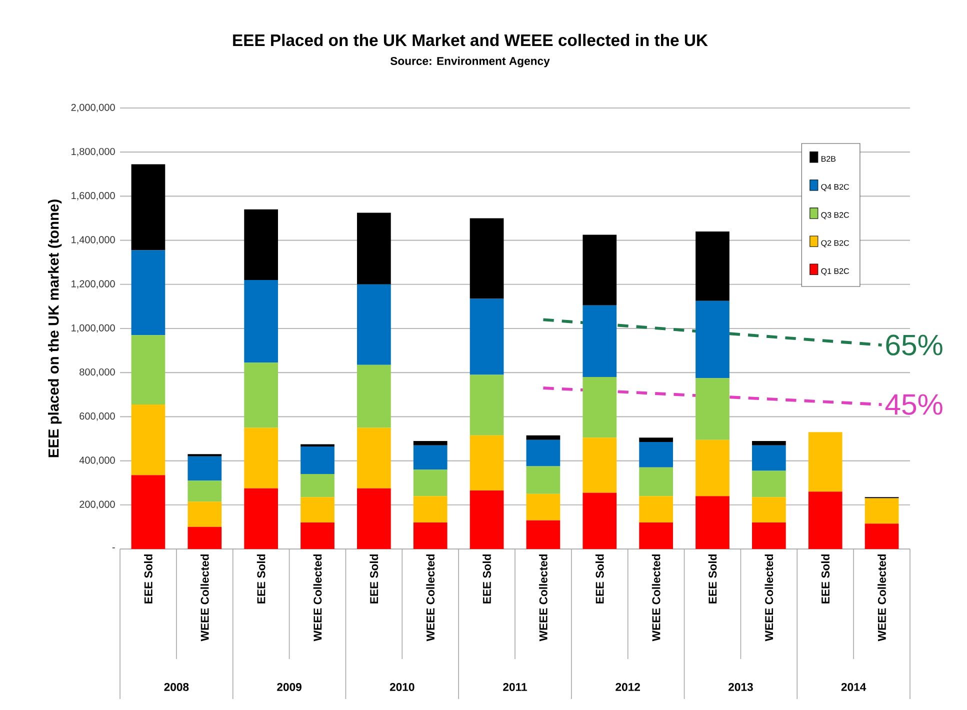 The height and width of the screenshot is (710, 967). What do you see at coordinates (97, 505) in the screenshot?
I see `y-tick-label: 200,000` at bounding box center [97, 505].